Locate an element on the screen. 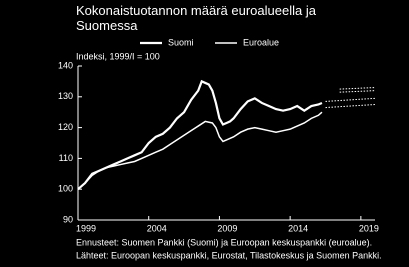 This screenshot has width=409, height=267. legend-label: Euroalue is located at coordinates (261, 42).